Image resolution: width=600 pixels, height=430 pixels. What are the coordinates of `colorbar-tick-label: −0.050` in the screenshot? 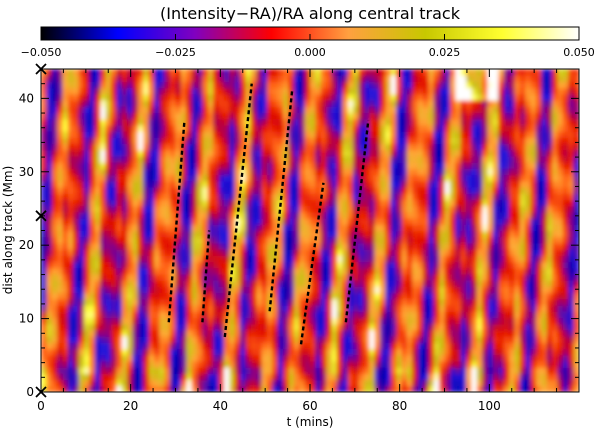 It's located at (41, 52).